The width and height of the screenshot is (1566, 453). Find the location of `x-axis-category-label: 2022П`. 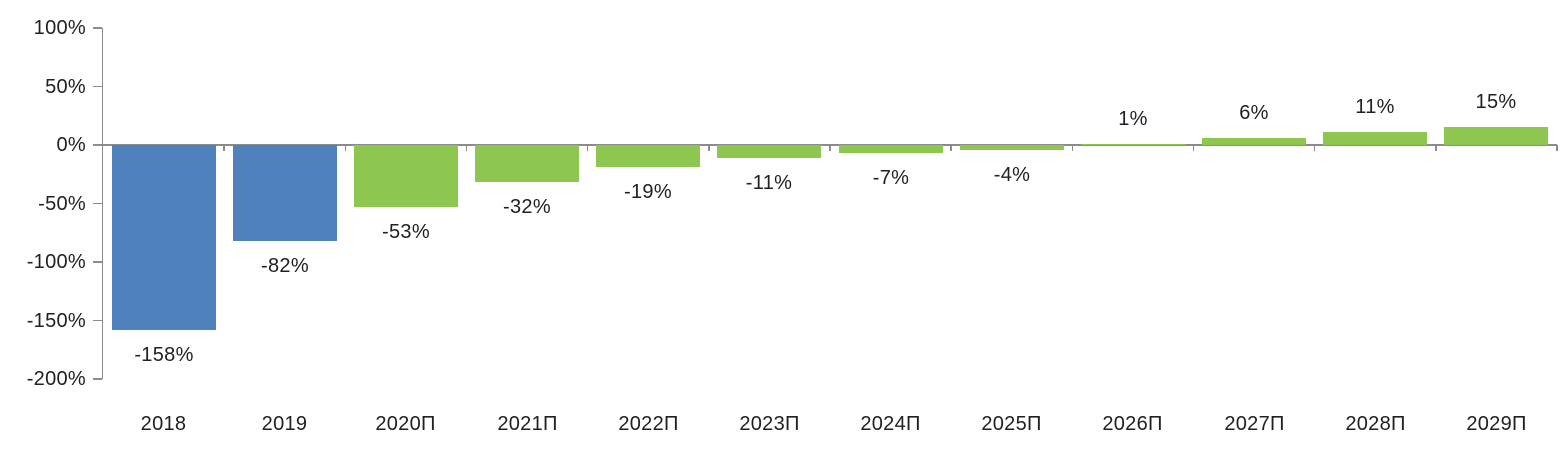

x-axis-category-label: 2022П is located at coordinates (648, 424).